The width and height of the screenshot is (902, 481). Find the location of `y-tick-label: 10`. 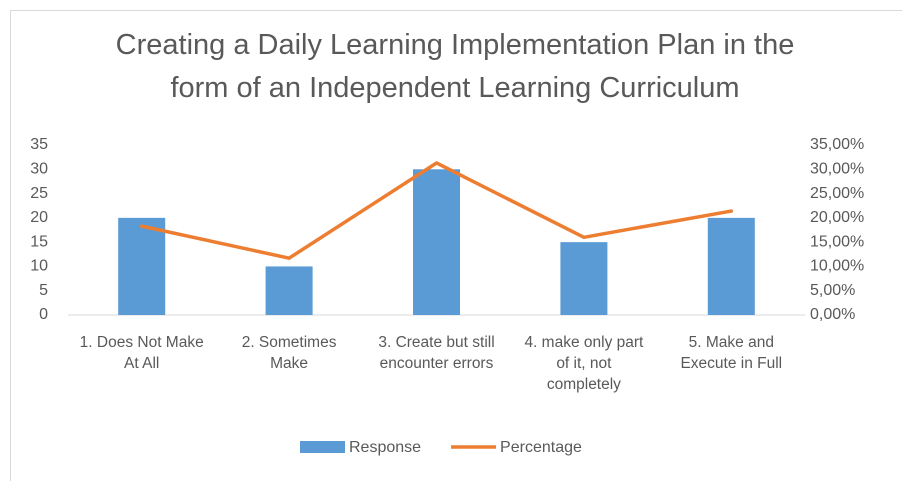

y-tick-label: 10 is located at coordinates (39, 266).